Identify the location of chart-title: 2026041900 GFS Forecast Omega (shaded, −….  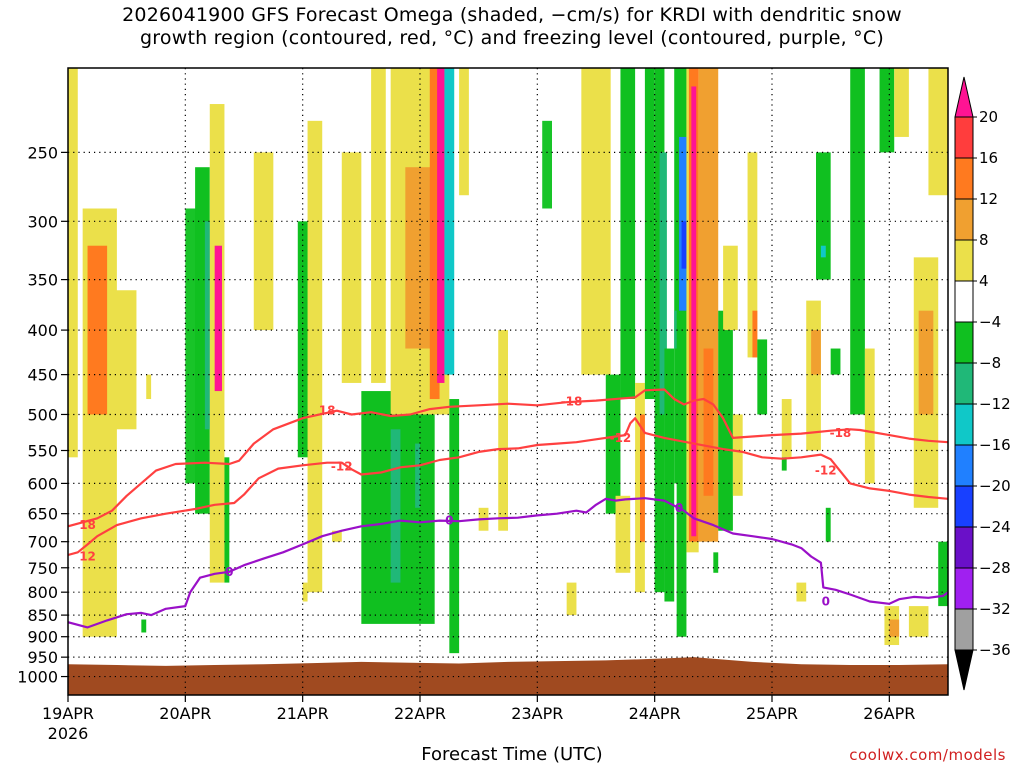
(512, 27).